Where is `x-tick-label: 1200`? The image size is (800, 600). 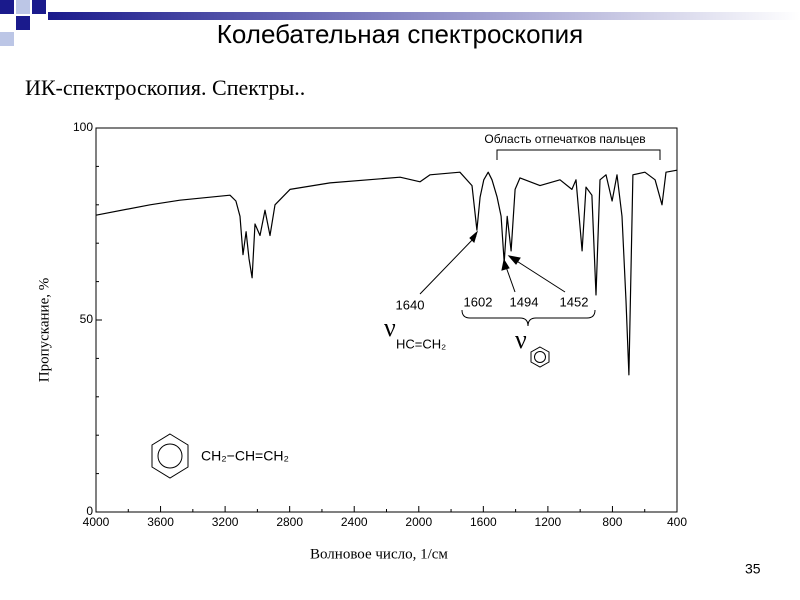
x-tick-label: 1200 is located at coordinates (548, 522).